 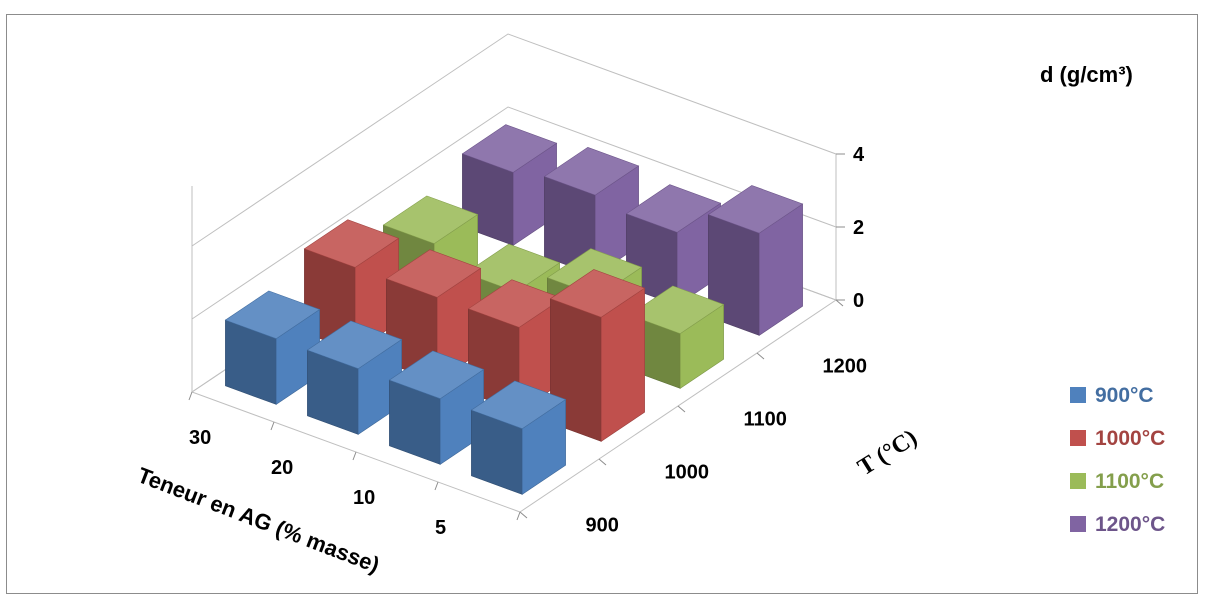 What do you see at coordinates (858, 301) in the screenshot?
I see `z-tick-label: 0` at bounding box center [858, 301].